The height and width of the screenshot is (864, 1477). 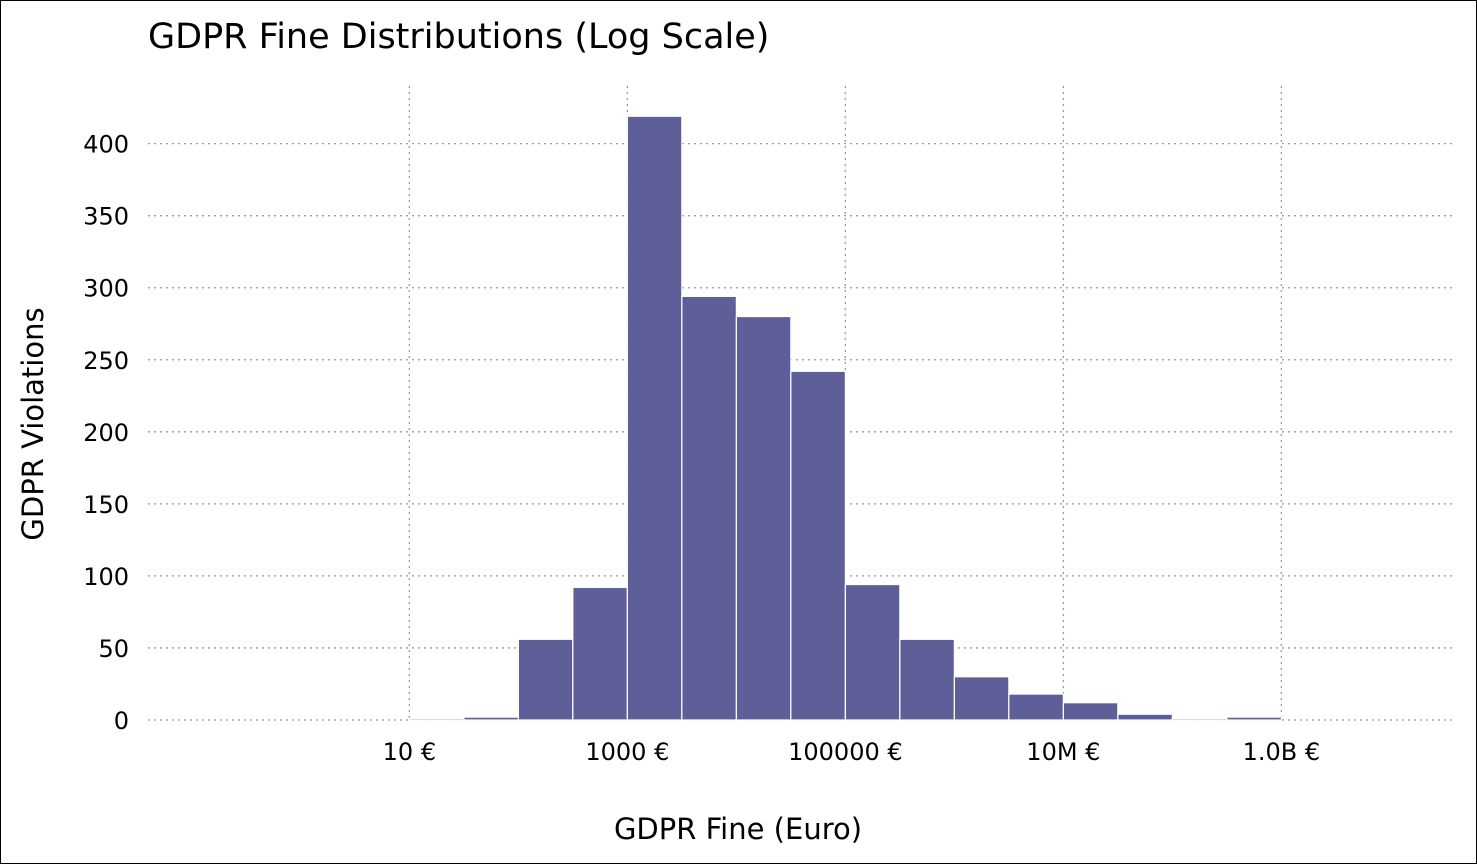 What do you see at coordinates (33, 423) in the screenshot?
I see `y-axis-label: GDPR Violations` at bounding box center [33, 423].